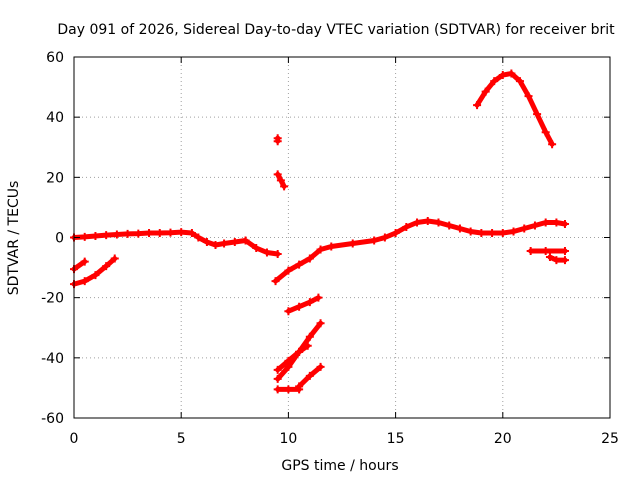 The image size is (640, 480). I want to click on x-tick-label: 20, so click(503, 439).